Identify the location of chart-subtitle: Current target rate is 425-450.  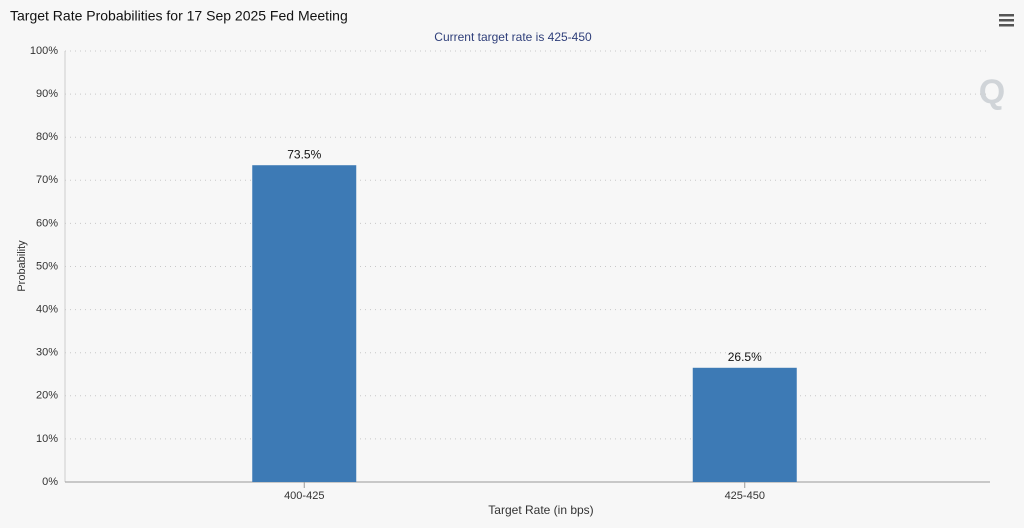
(513, 37).